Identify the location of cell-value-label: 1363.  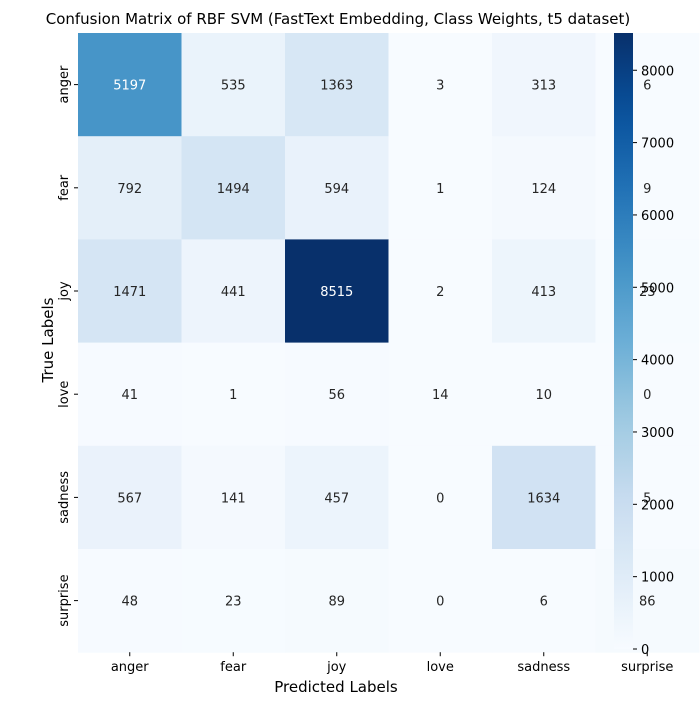
(336, 86).